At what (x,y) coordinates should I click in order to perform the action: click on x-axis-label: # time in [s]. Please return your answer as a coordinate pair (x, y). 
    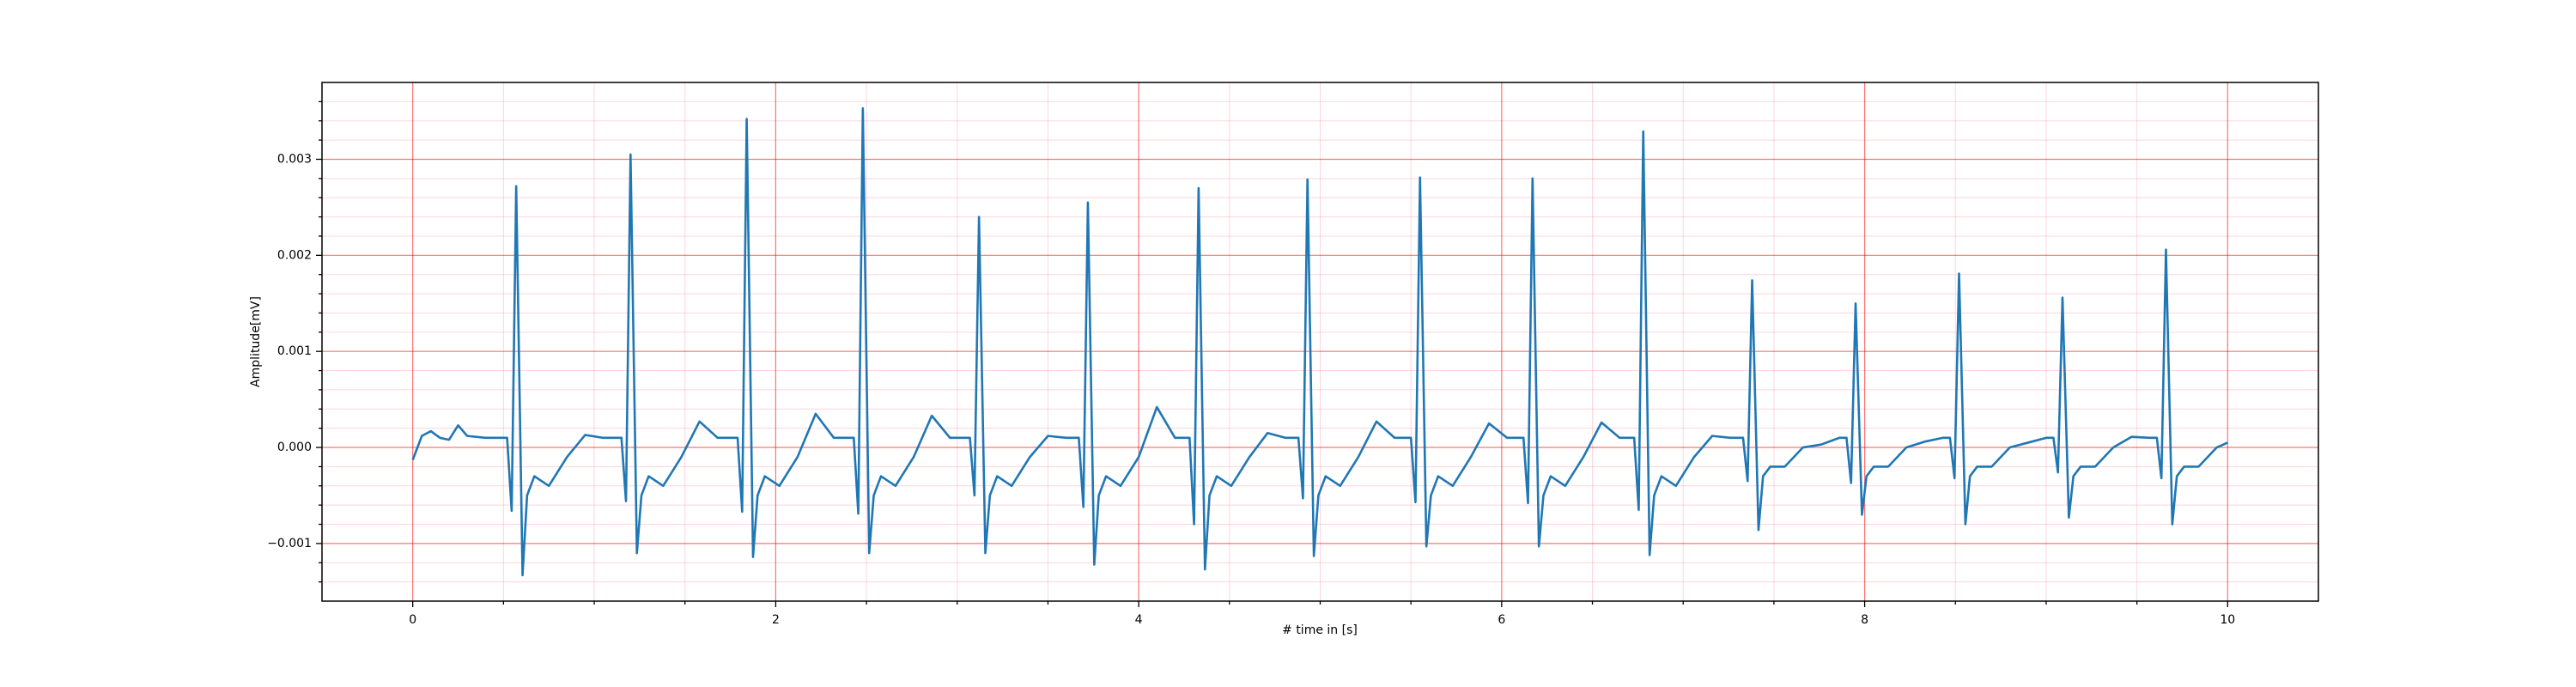
    Looking at the image, I should click on (1320, 630).